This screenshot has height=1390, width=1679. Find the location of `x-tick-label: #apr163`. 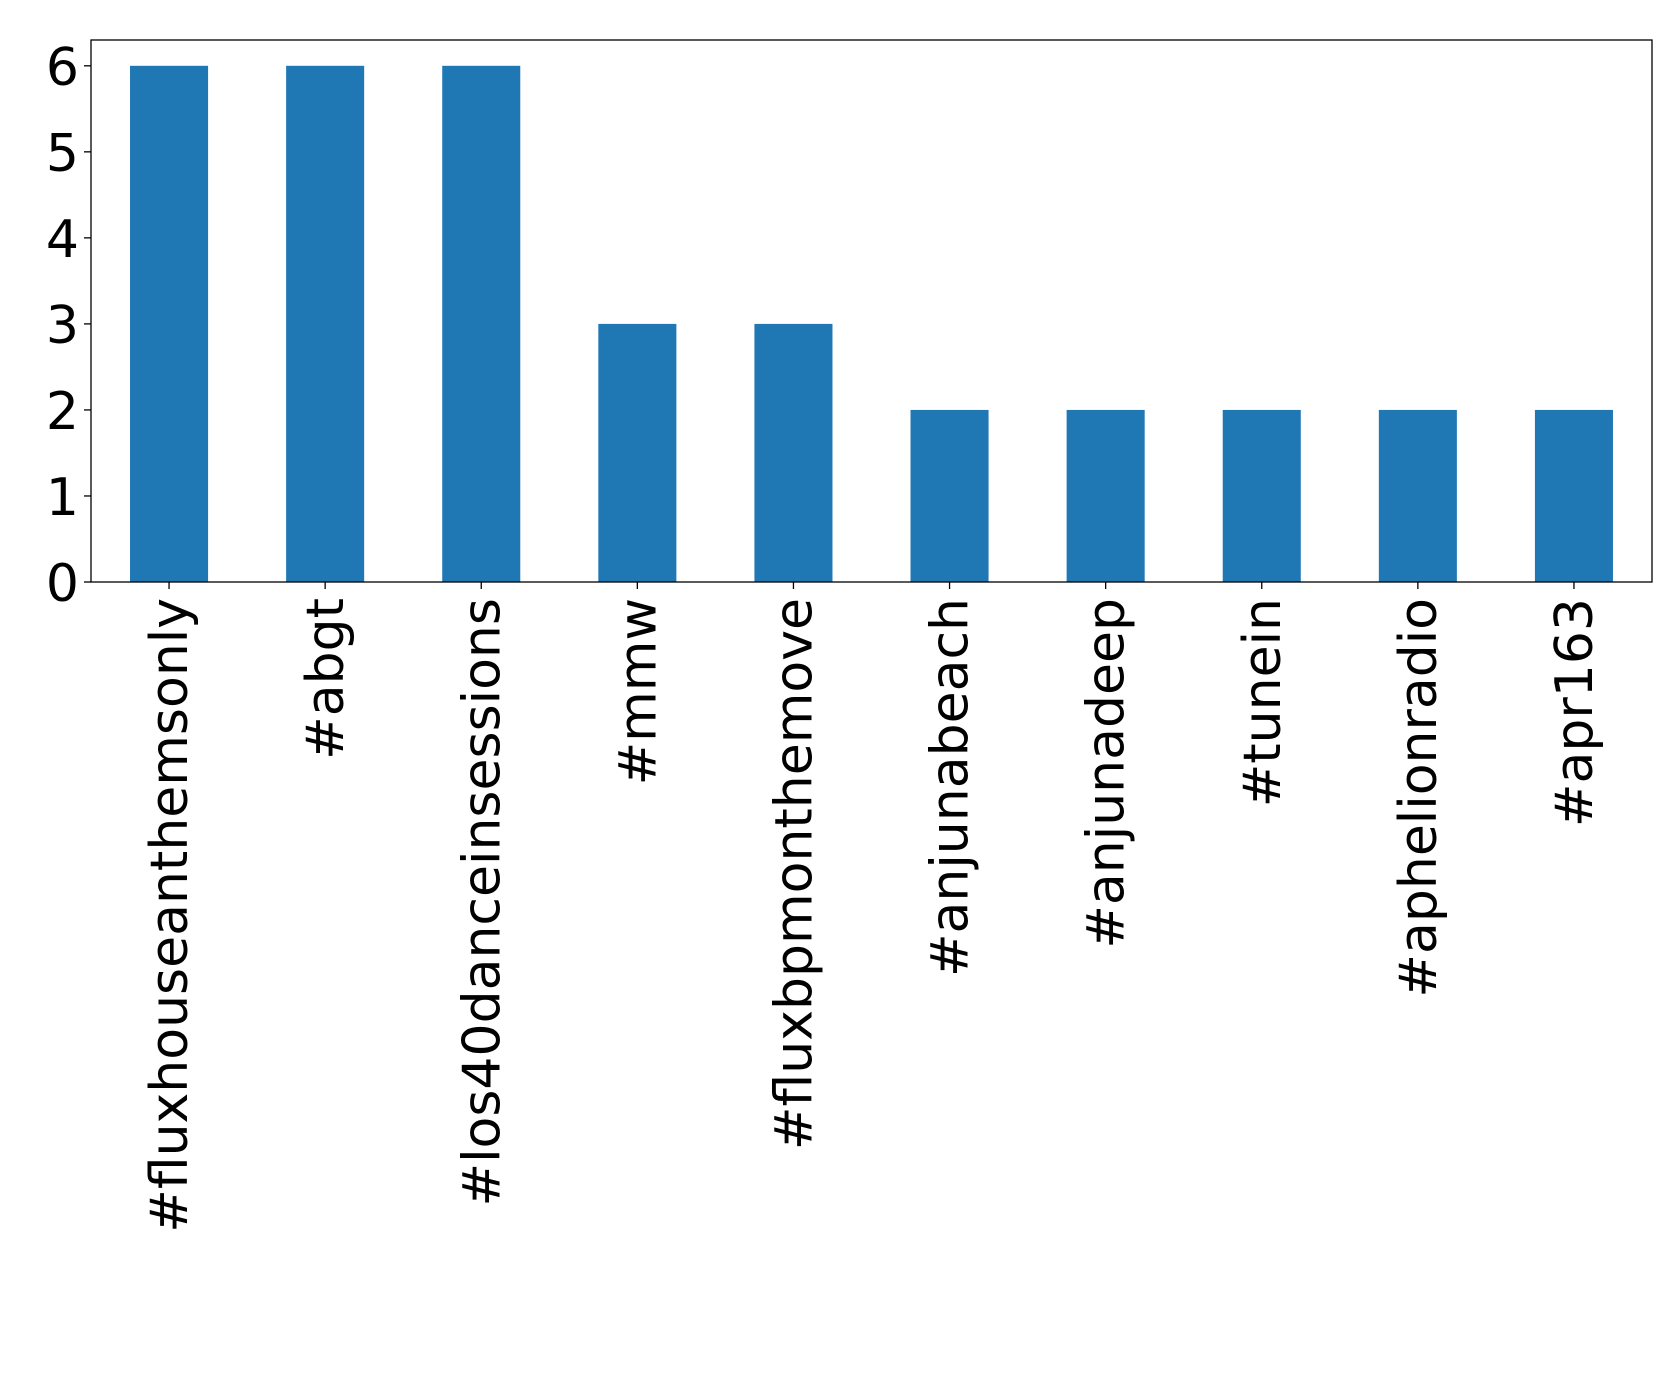

x-tick-label: #apr163 is located at coordinates (1575, 712).